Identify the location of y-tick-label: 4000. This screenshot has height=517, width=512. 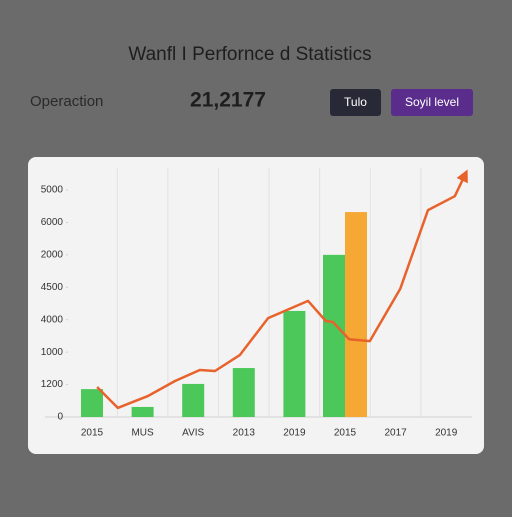
(52, 319).